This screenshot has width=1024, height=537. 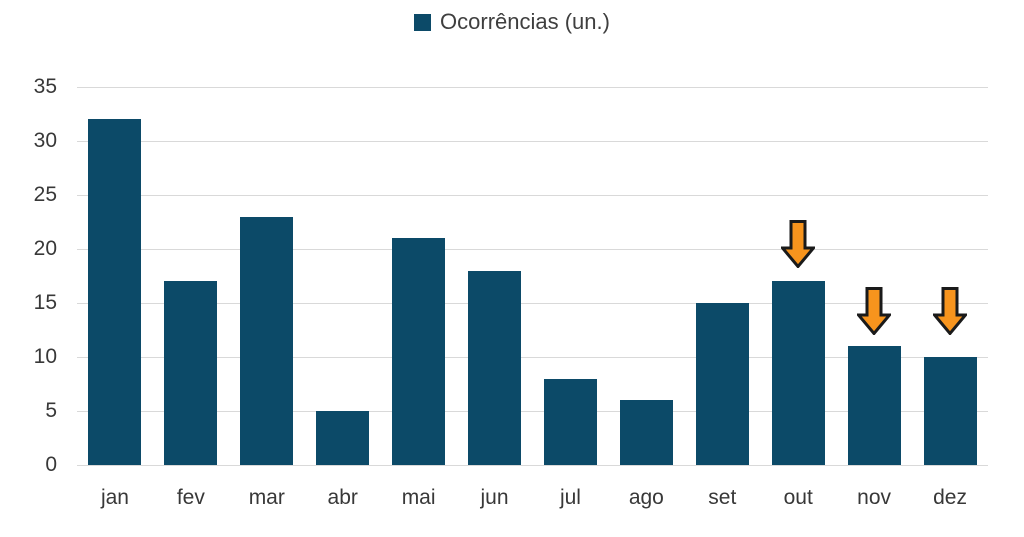 What do you see at coordinates (722, 384) in the screenshot?
I see `bar-set` at bounding box center [722, 384].